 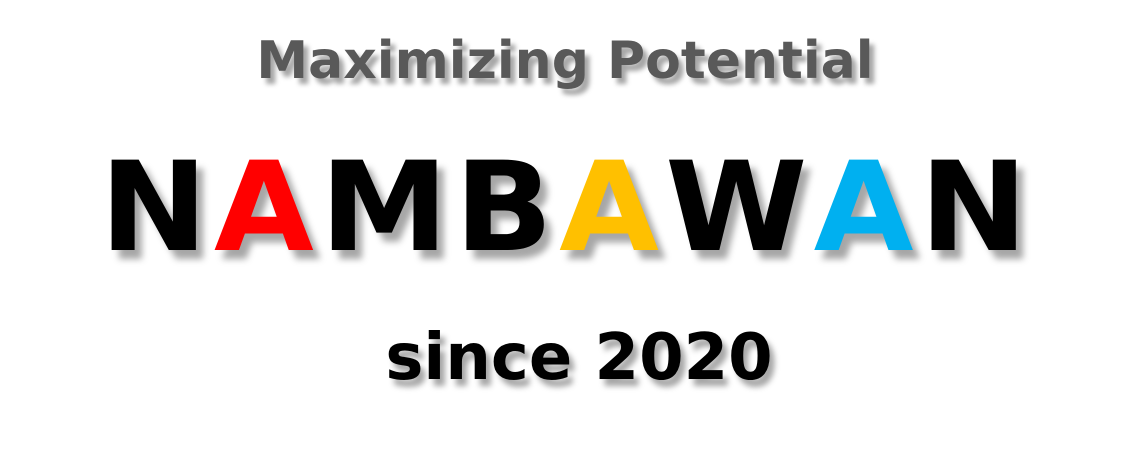 I want to click on brand-letter-4: B, so click(x=507, y=208).